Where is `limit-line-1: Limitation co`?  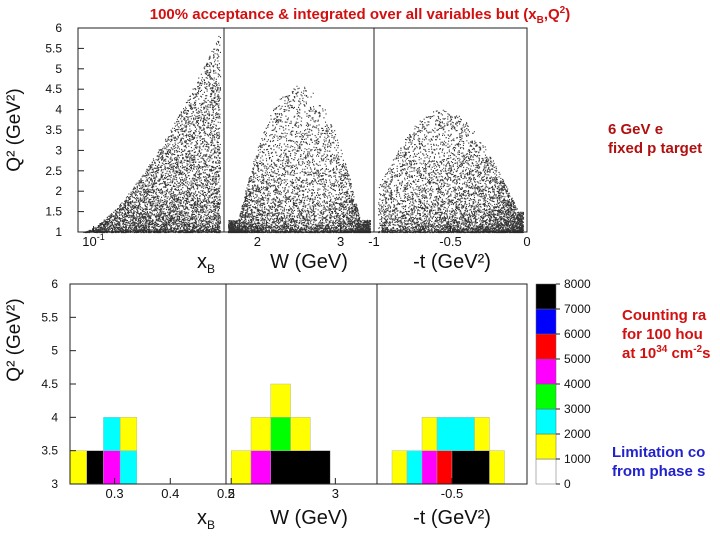 limit-line-1: Limitation co is located at coordinates (659, 452).